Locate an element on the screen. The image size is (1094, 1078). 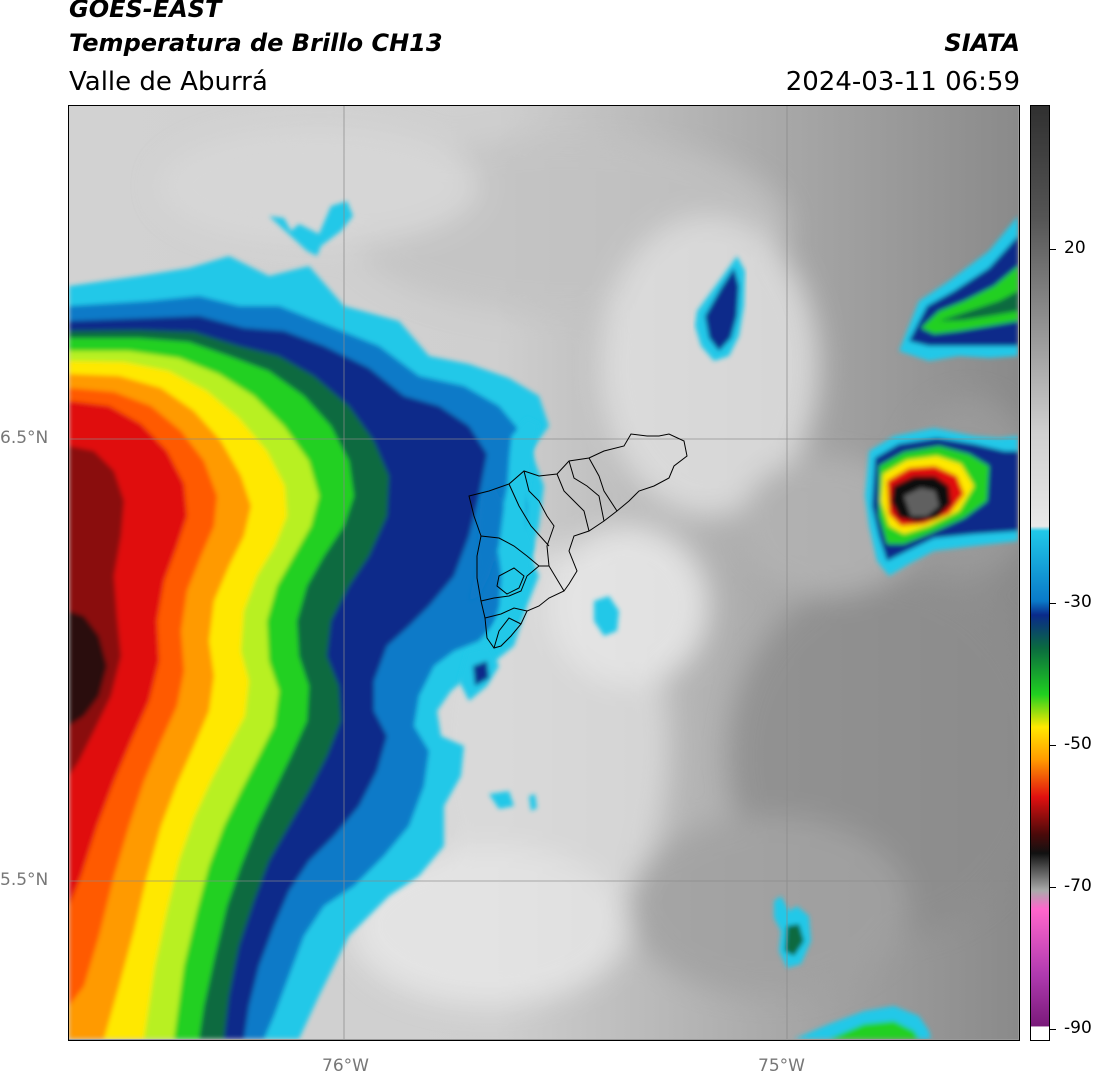
product-title: Temperatura de Brillo CH13 is located at coordinates (256, 43).